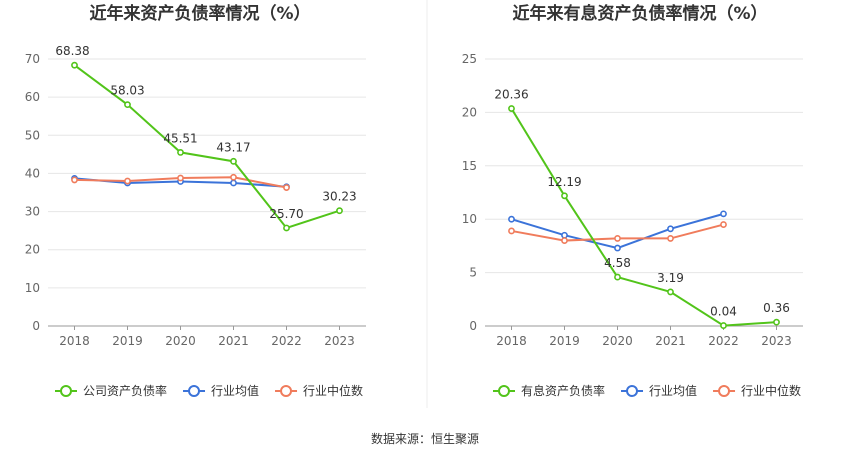 This screenshot has width=850, height=459. What do you see at coordinates (511, 95) in the screenshot?
I see `data-label: 20.36` at bounding box center [511, 95].